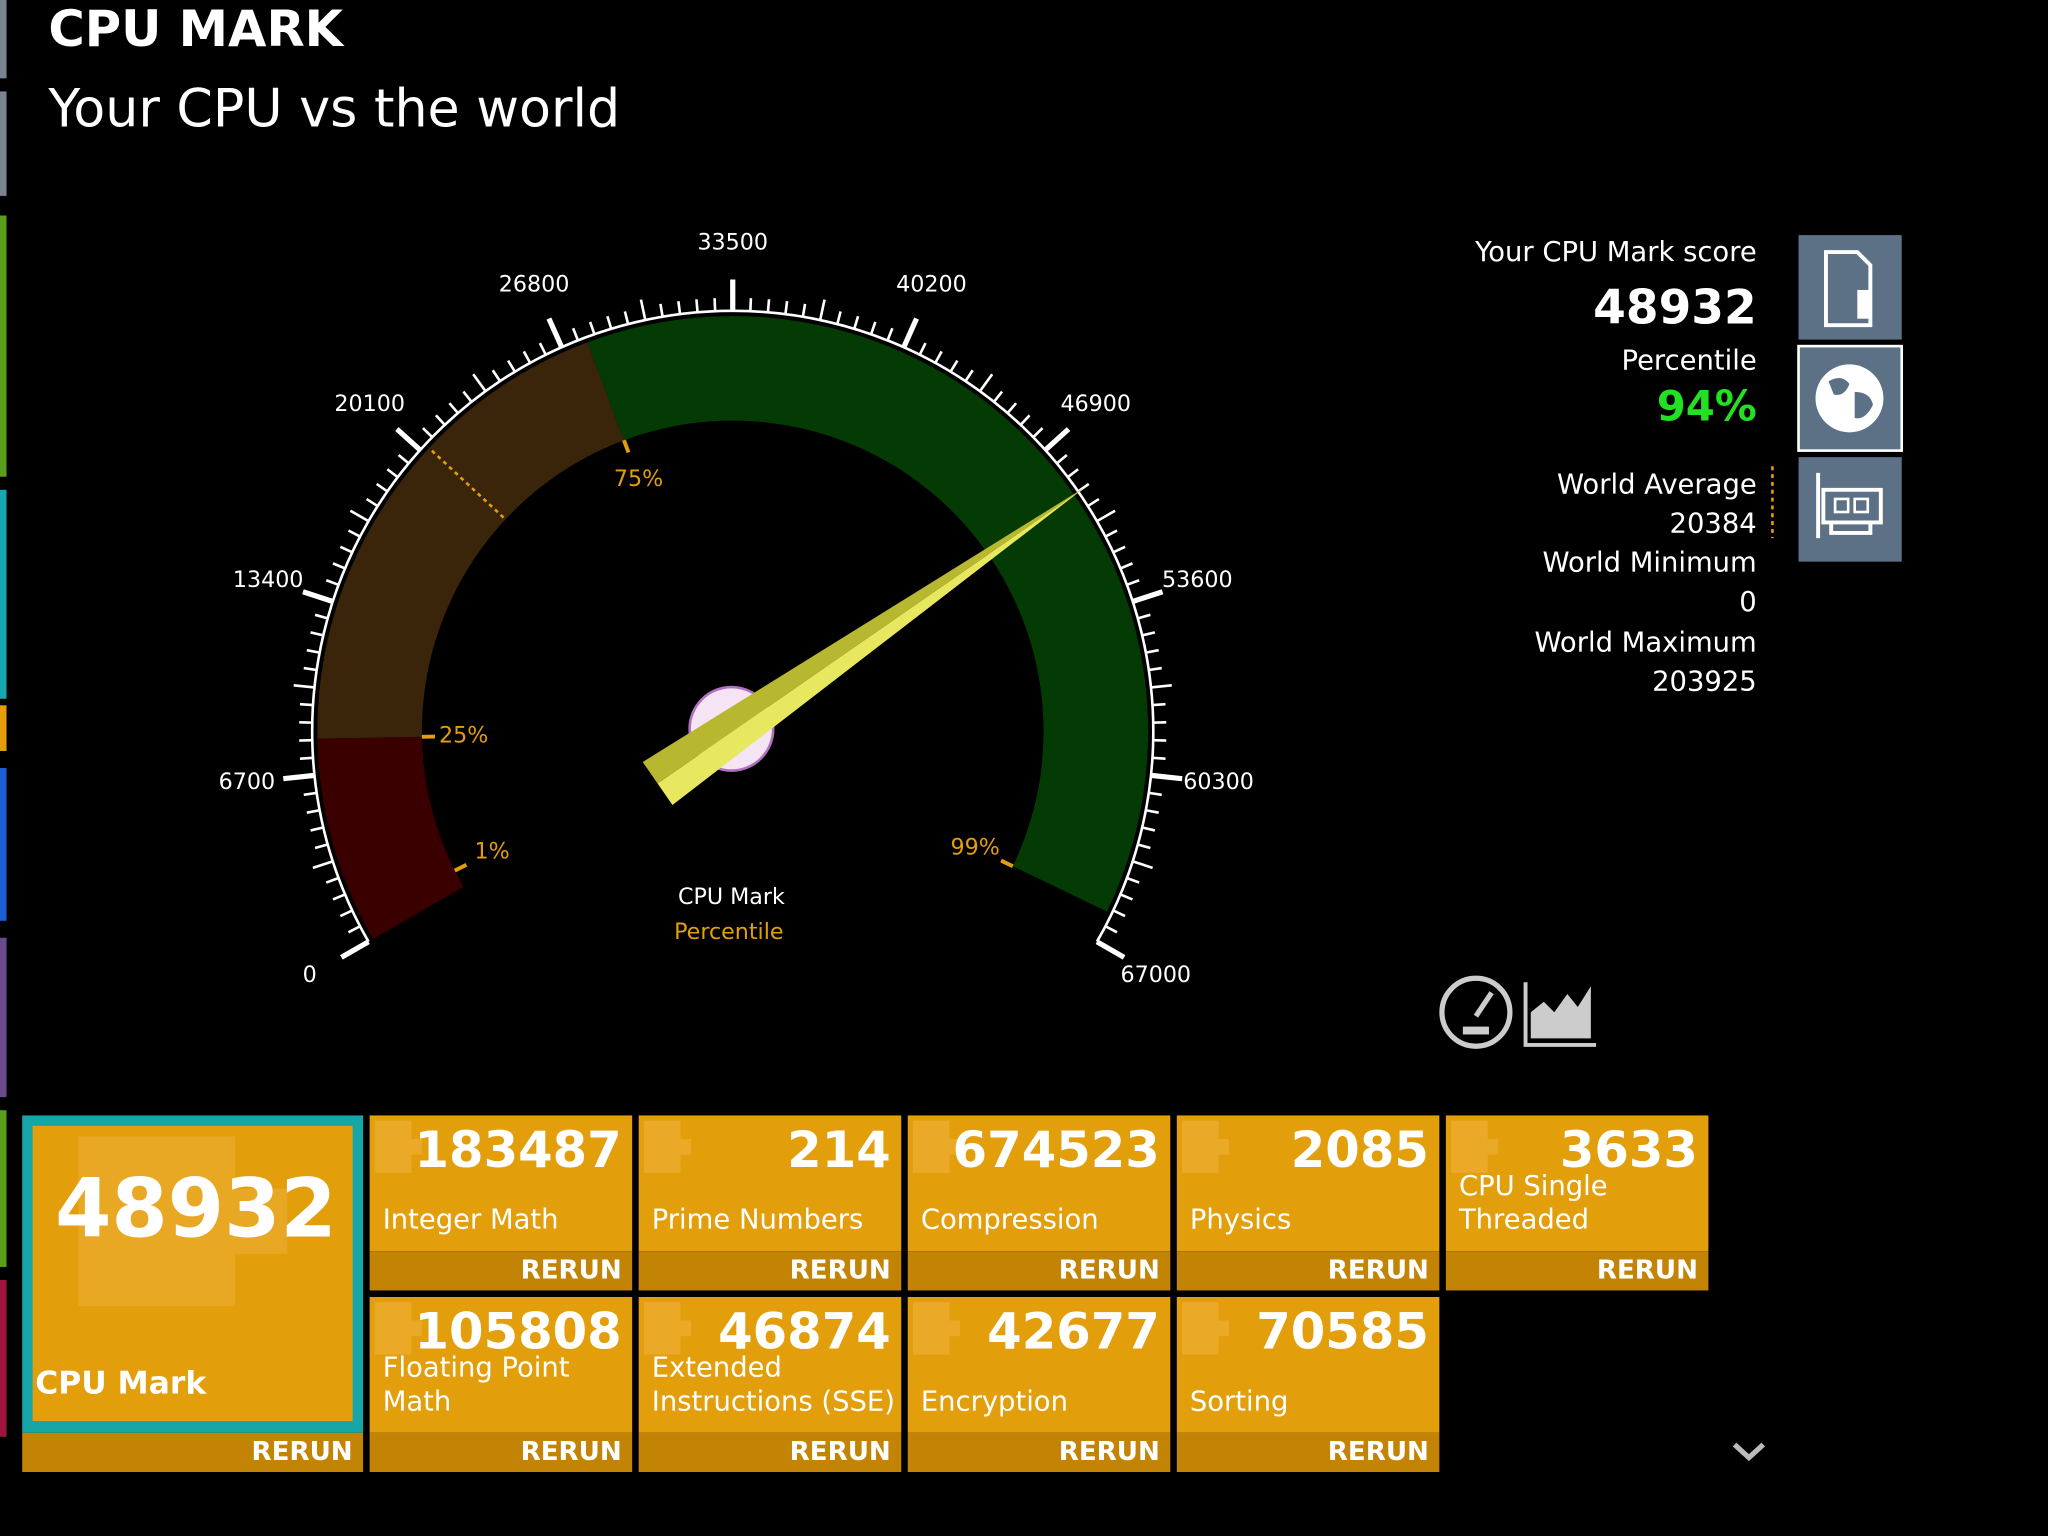  Describe the element at coordinates (1007, 863) in the screenshot. I see `percentile-marker` at that location.